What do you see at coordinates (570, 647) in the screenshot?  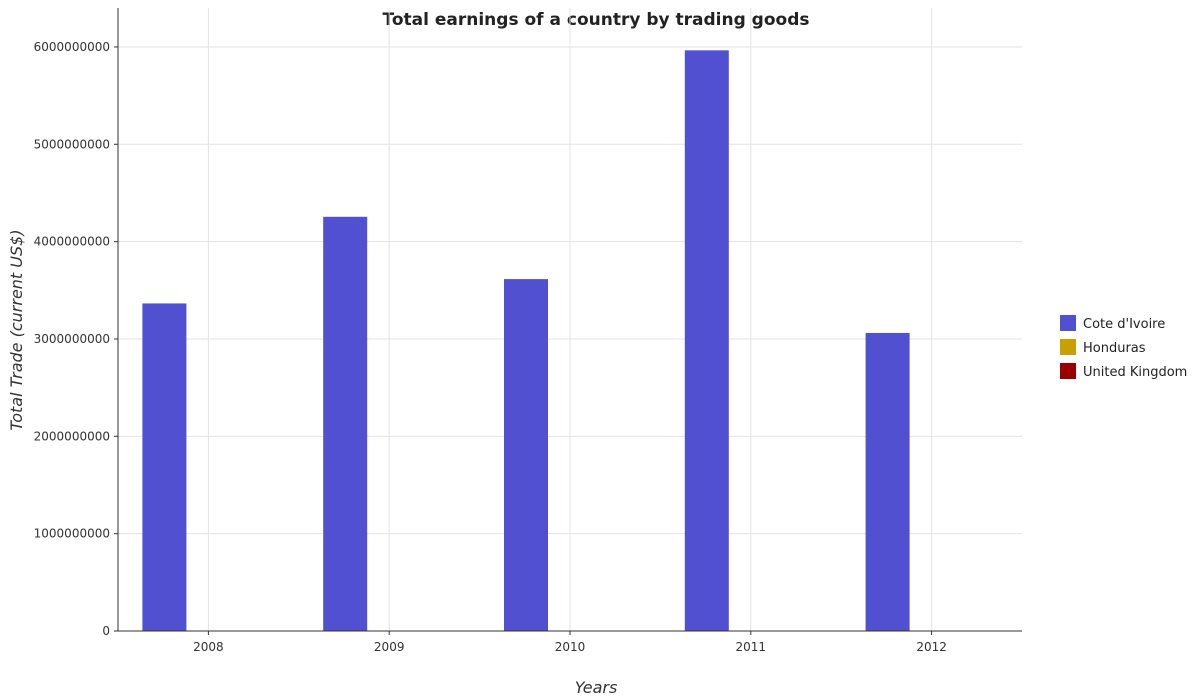 I see `x-tick-label: 2010` at bounding box center [570, 647].